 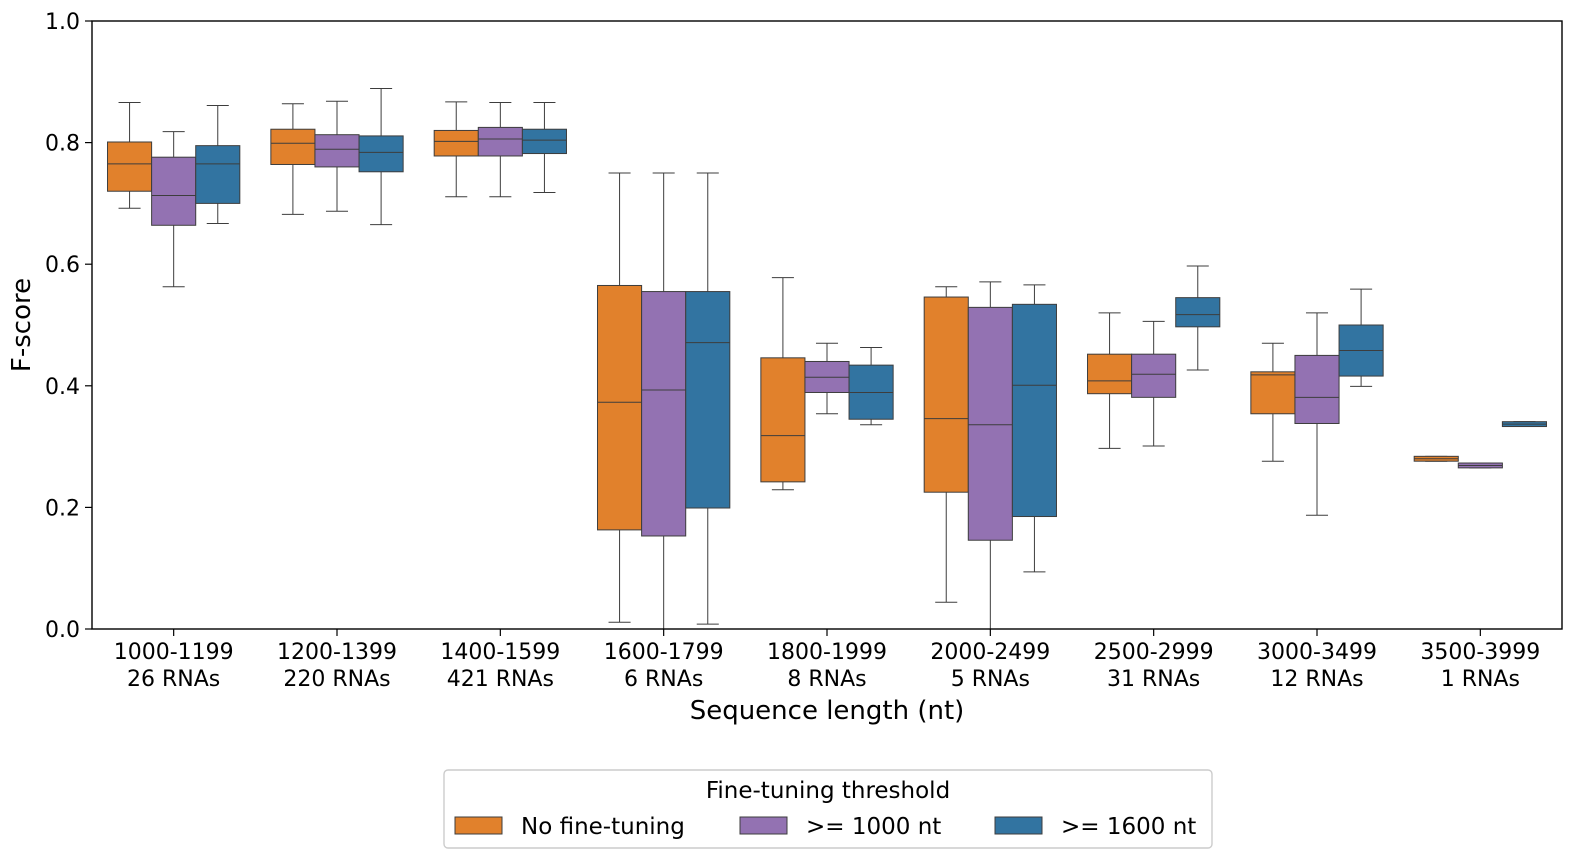 I want to click on x-tick-label: 2500-2999, so click(x=1154, y=652).